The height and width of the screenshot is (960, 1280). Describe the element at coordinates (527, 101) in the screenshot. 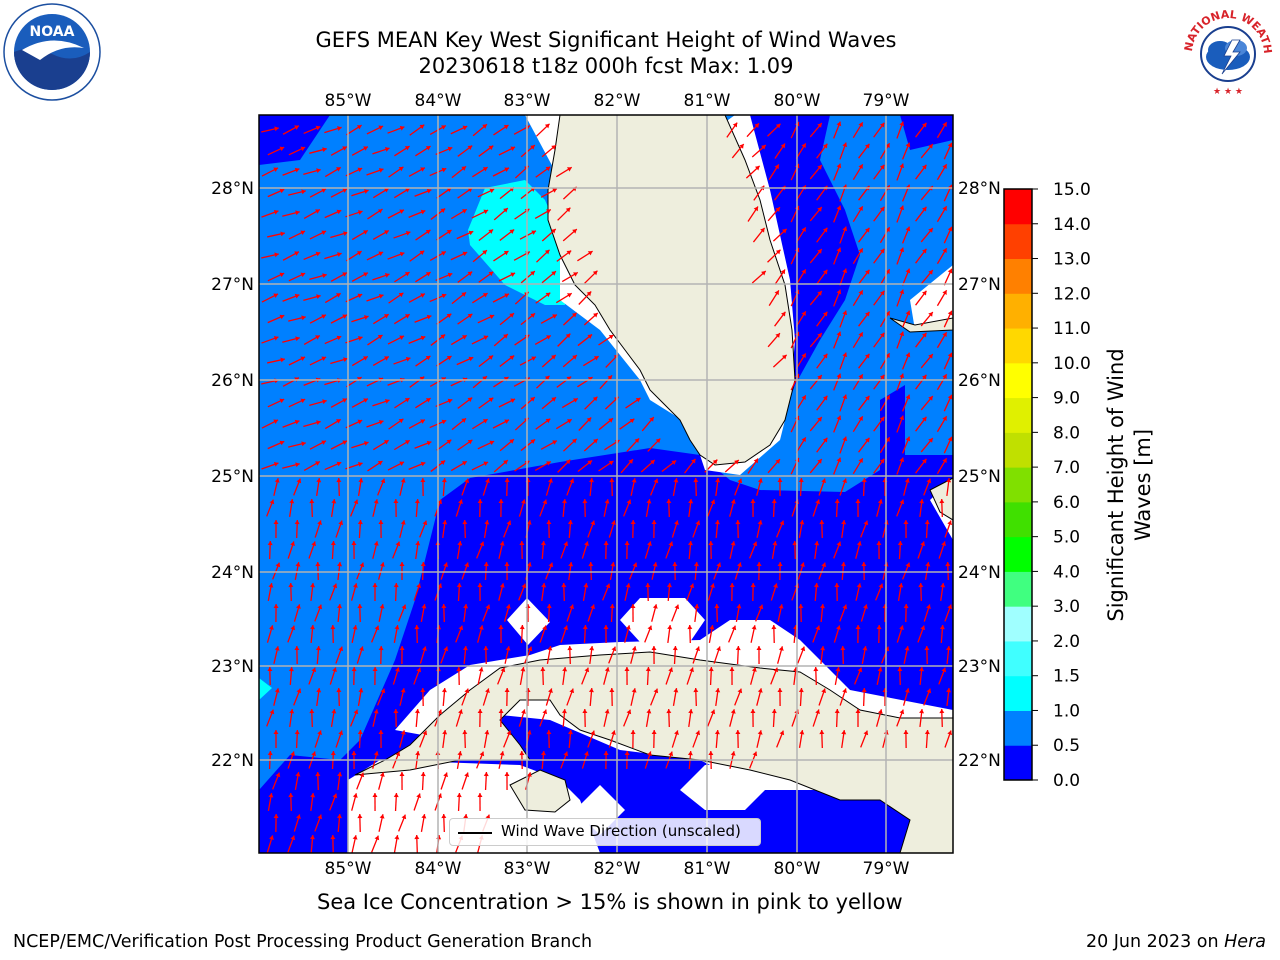

I see `lon-tick-label: 83°W` at that location.